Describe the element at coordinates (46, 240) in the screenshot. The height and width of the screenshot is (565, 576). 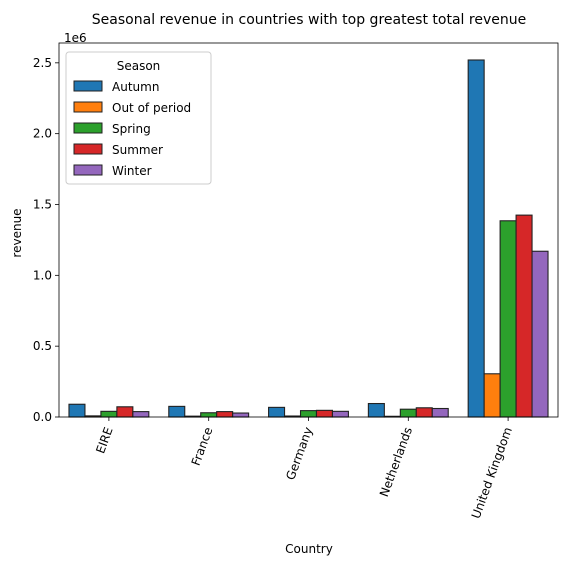
I see `y-axis-ticks: 0.0 0.5 1.0 1.5 2.0 2.5` at that location.